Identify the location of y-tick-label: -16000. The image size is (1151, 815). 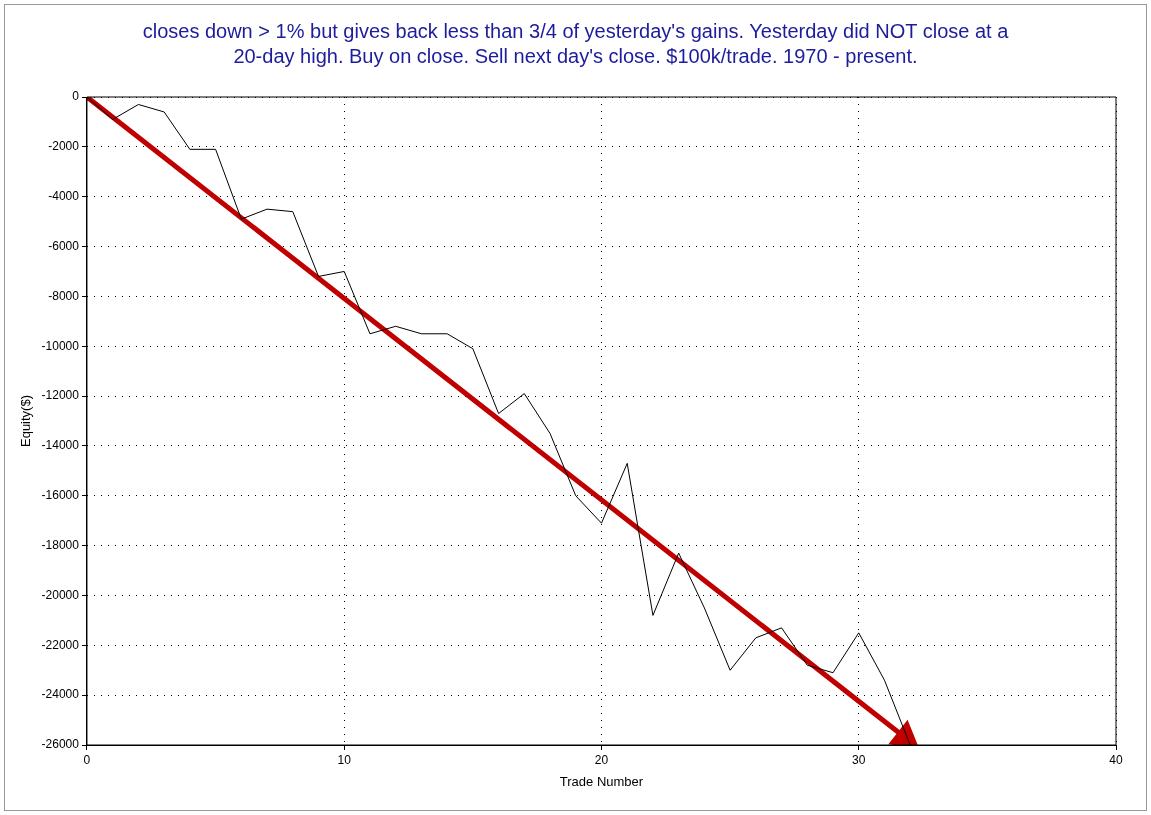
(60, 495).